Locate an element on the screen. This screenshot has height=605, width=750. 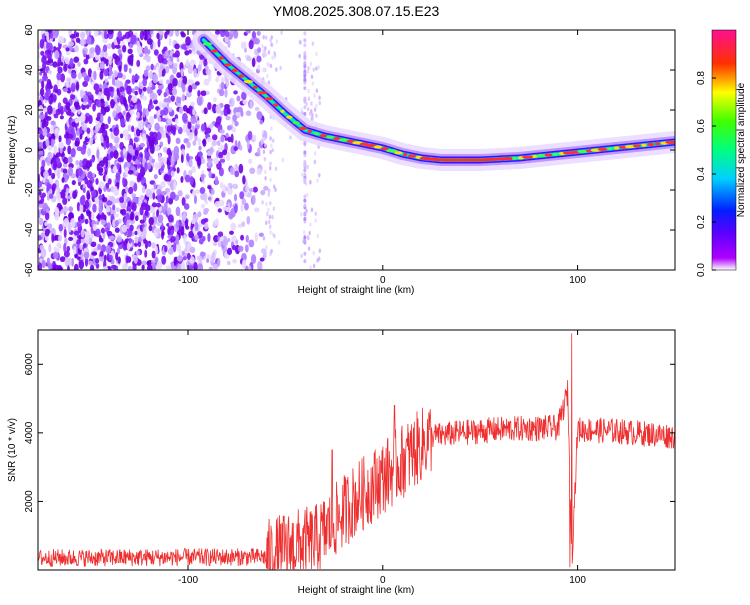
snr-x-tick-label: 100 is located at coordinates (577, 580).